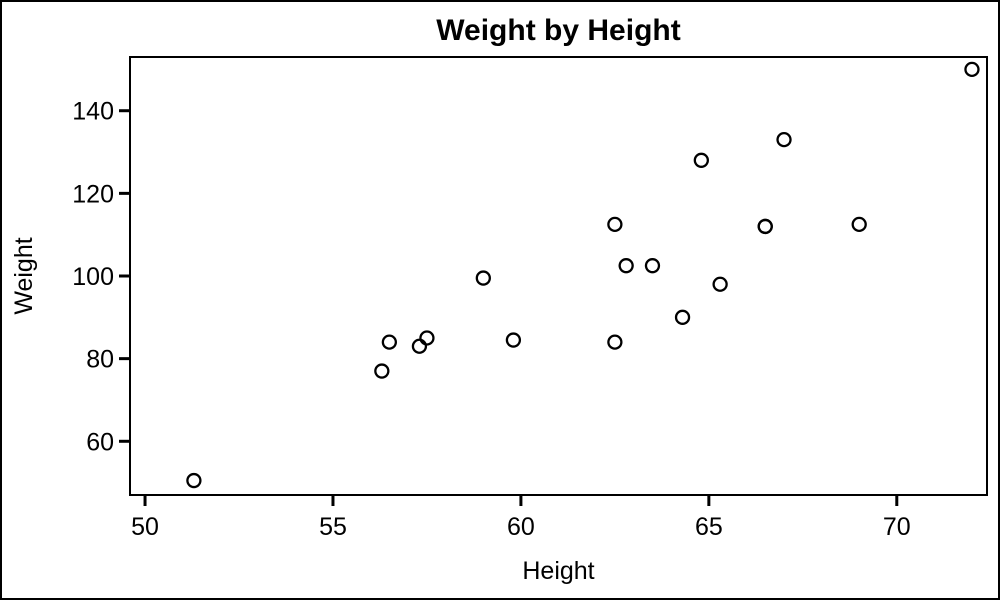 The image size is (1000, 600). Describe the element at coordinates (93, 277) in the screenshot. I see `y-tick-label: 100` at that location.